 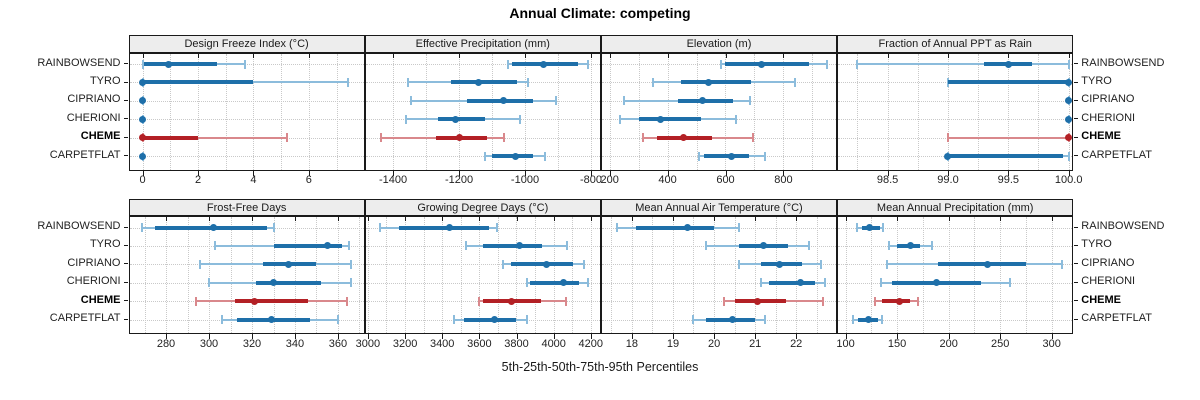 I want to click on x-tick-label: 3400, so click(x=442, y=343).